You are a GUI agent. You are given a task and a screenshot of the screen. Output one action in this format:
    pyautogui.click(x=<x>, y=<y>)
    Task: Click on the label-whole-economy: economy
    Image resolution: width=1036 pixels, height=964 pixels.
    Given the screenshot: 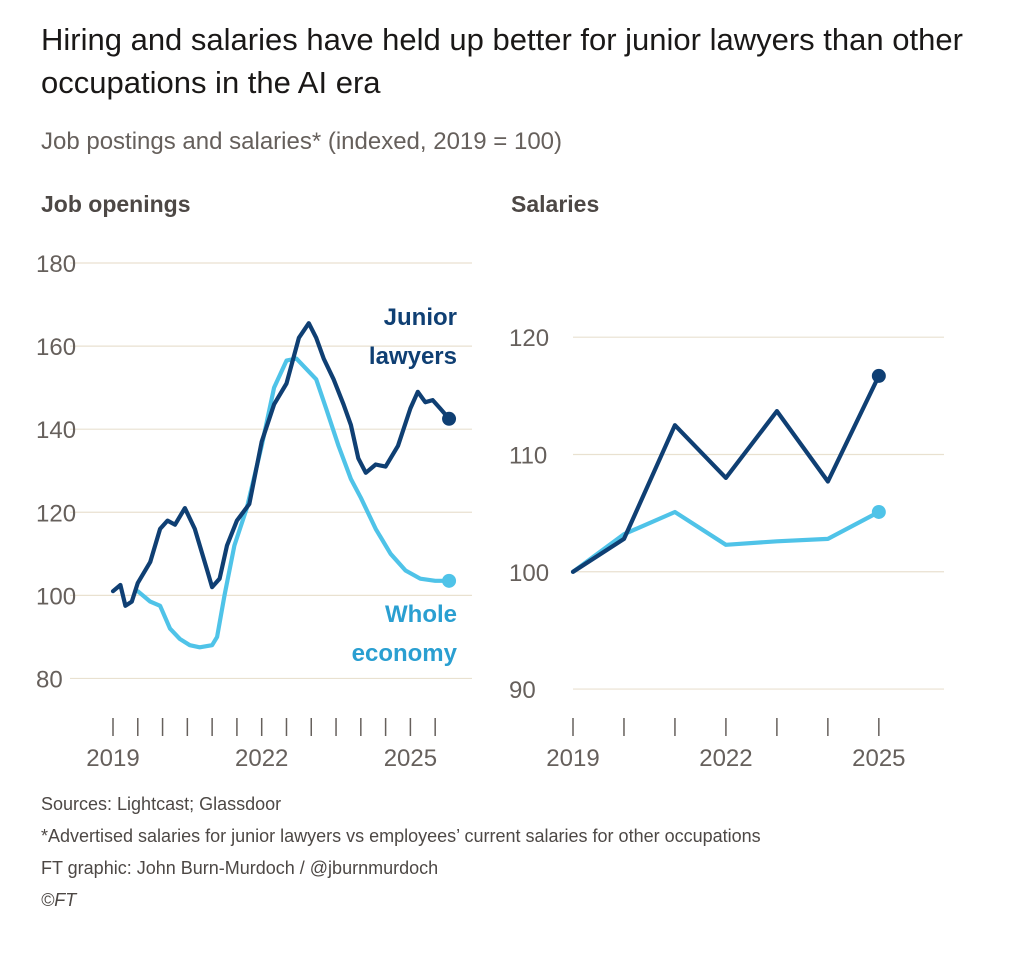 What is the action you would take?
    pyautogui.click(x=405, y=653)
    